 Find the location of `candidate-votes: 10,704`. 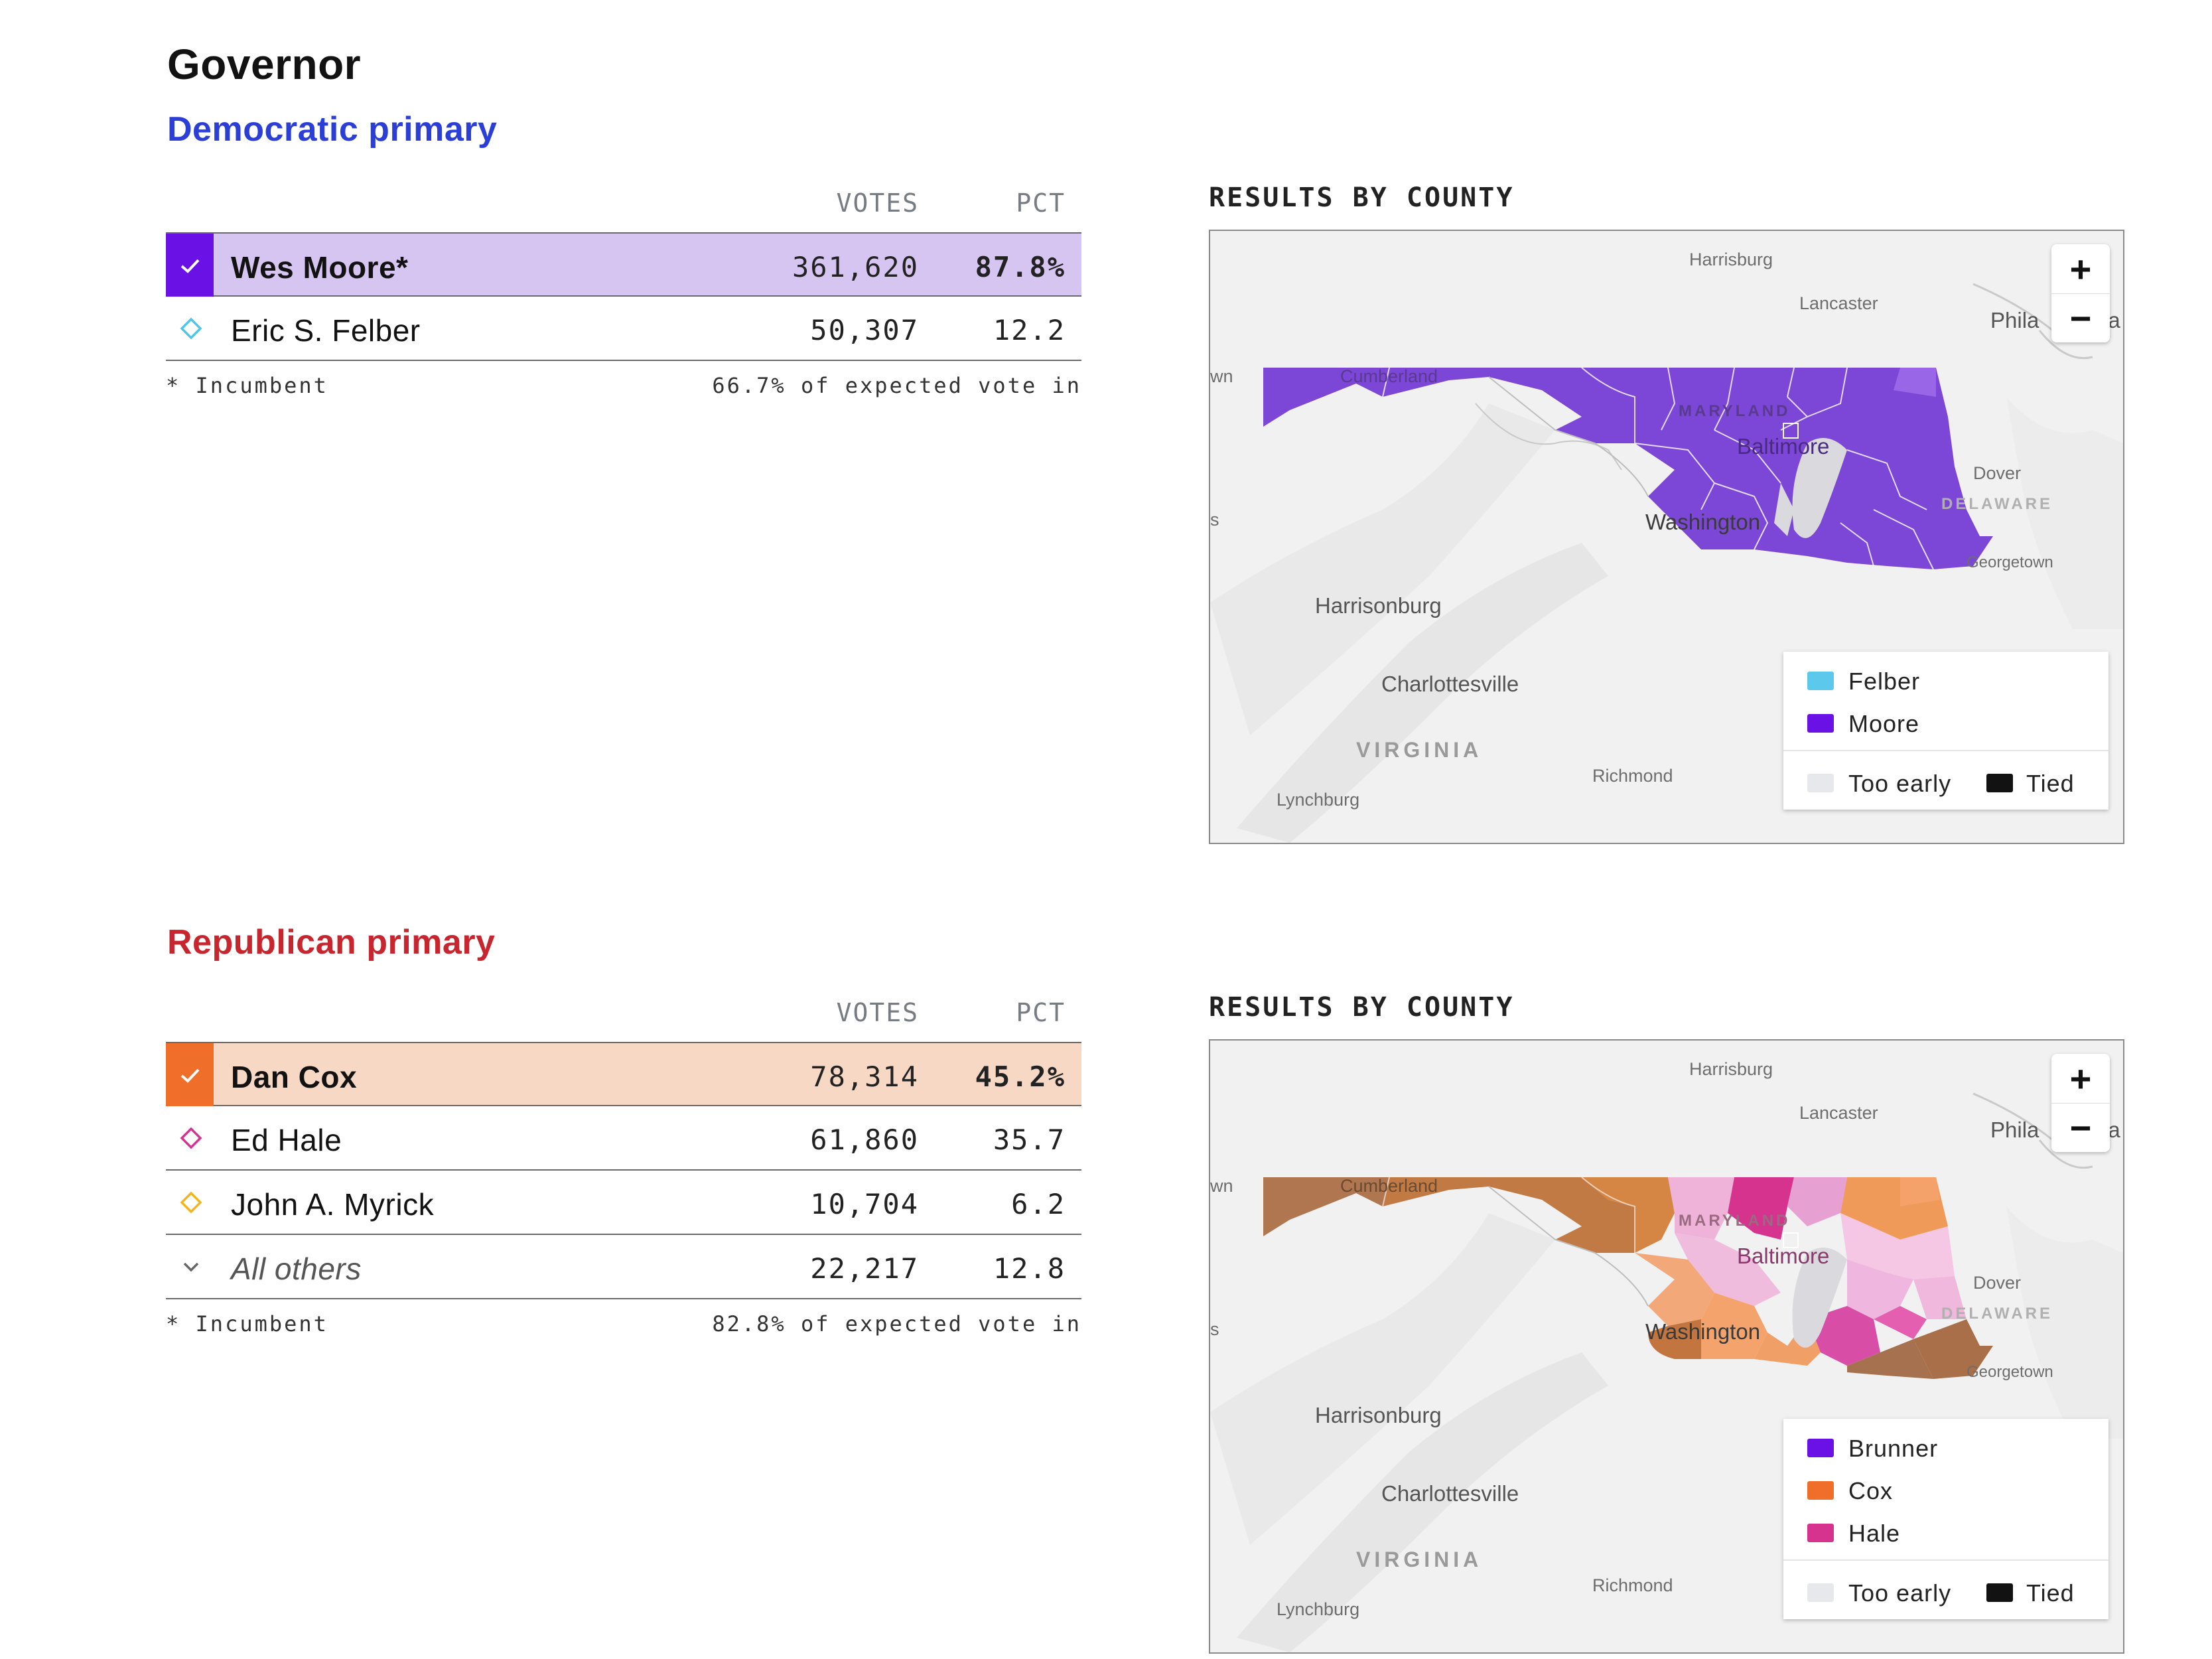

candidate-votes: 10,704 is located at coordinates (864, 1204).